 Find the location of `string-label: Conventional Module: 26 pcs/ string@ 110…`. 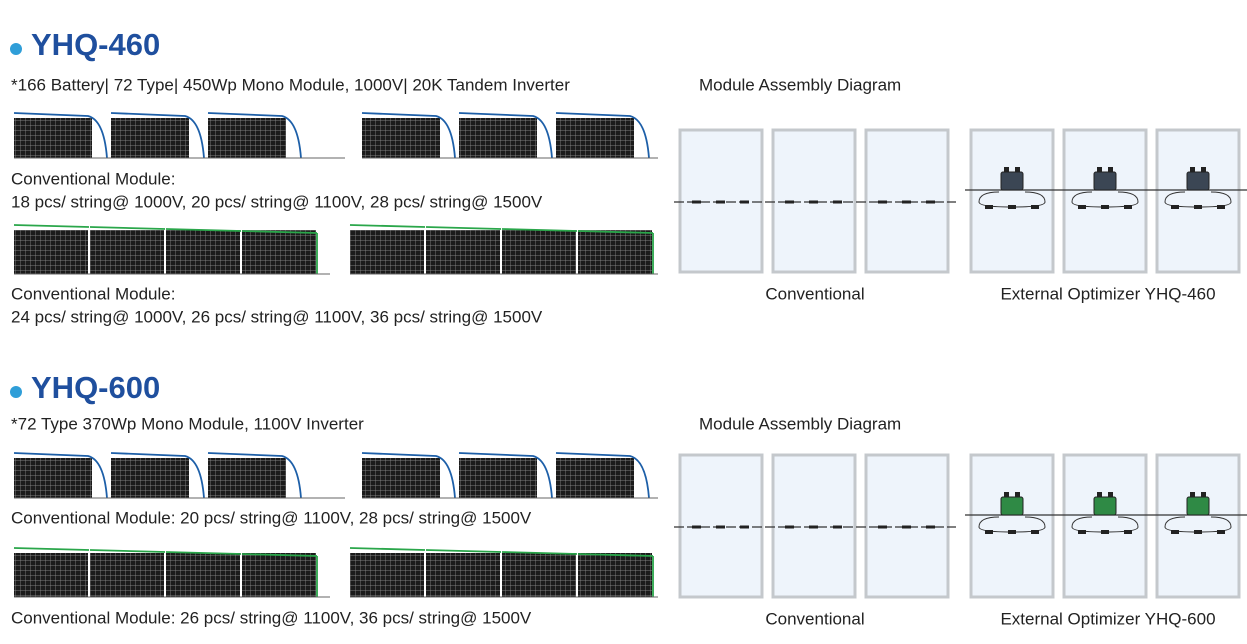

string-label: Conventional Module: 26 pcs/ string@ 110… is located at coordinates (271, 617).